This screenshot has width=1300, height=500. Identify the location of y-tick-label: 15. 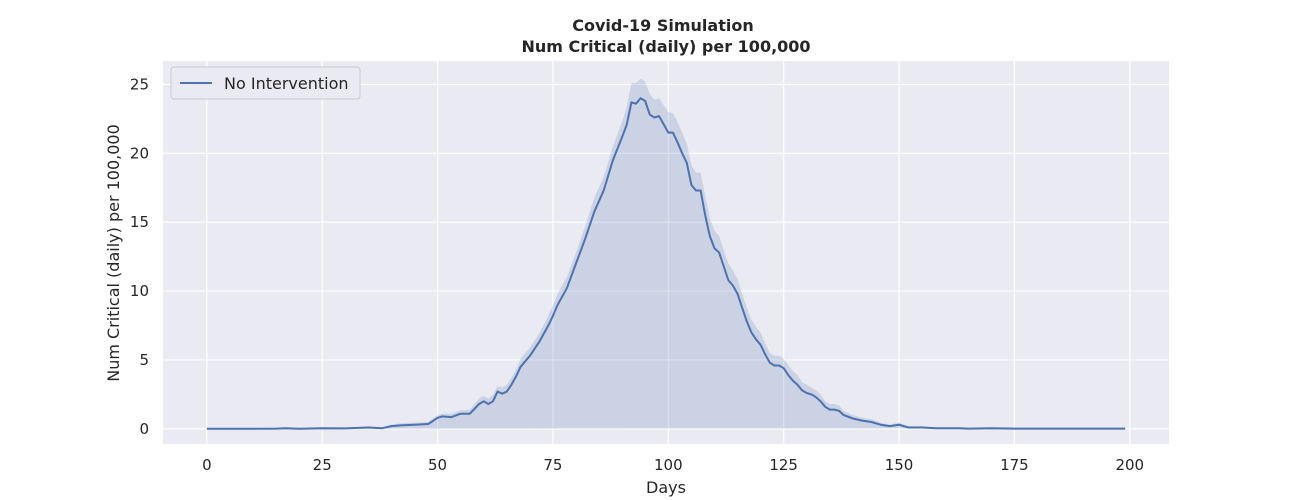
(139, 222).